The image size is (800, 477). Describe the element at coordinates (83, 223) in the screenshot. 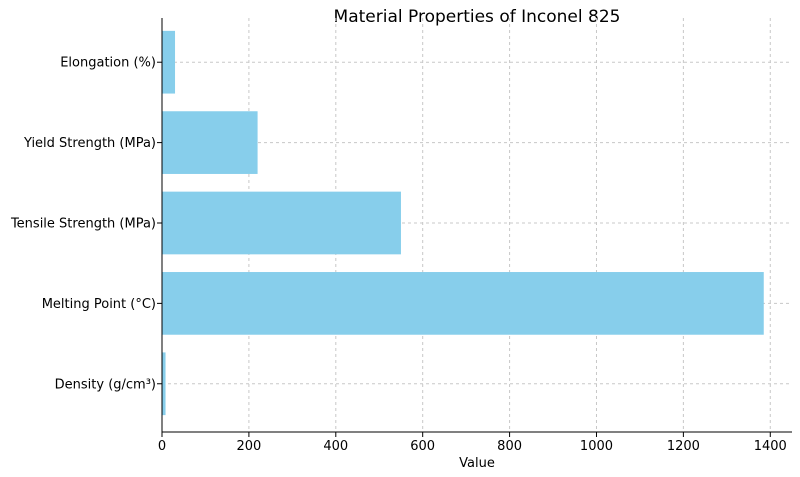

I see `category-label: Tensile Strength (MPa)` at that location.